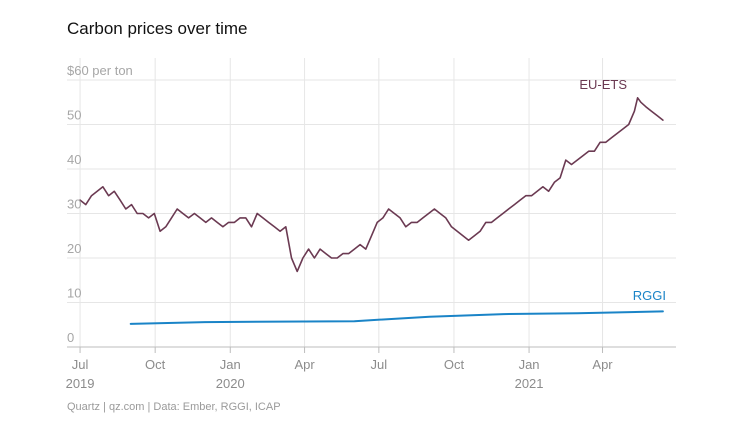  What do you see at coordinates (74, 293) in the screenshot?
I see `y-tick-label: 10` at bounding box center [74, 293].